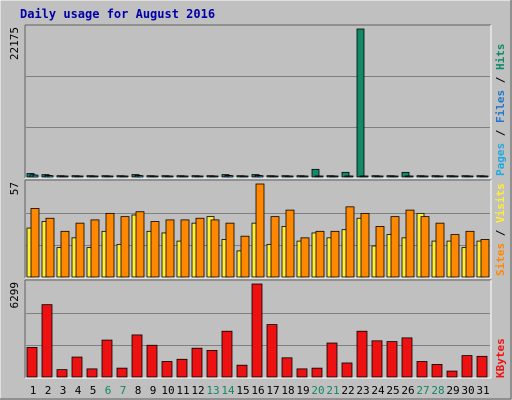  What do you see at coordinates (392, 390) in the screenshot?
I see `day-label: 25` at bounding box center [392, 390].